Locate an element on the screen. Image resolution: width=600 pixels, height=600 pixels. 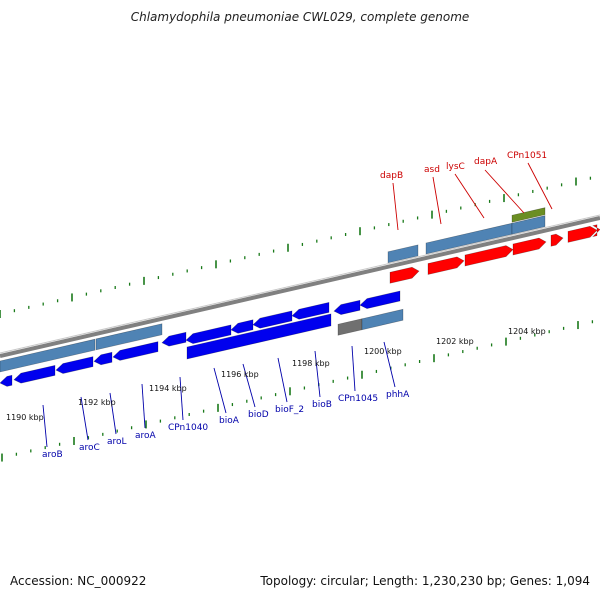
scale-label-1194: 1194 kbp is located at coordinates (168, 388).